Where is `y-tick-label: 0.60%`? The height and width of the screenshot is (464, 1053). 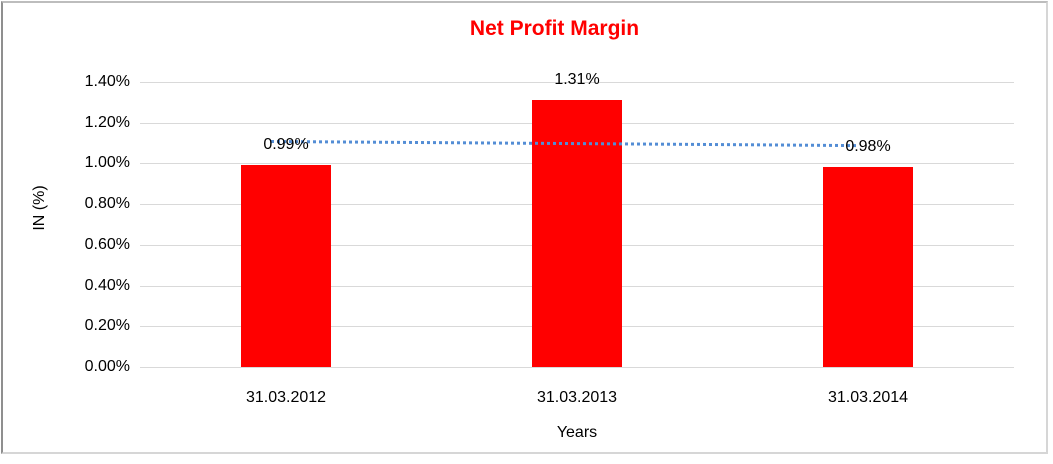
y-tick-label: 0.60% is located at coordinates (107, 244).